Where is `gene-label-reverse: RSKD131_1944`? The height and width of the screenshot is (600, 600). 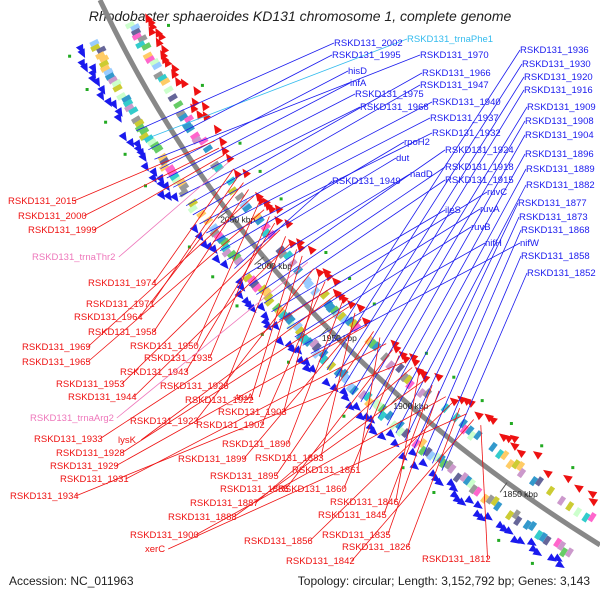 gene-label-reverse: RSKD131_1944 is located at coordinates (102, 397).